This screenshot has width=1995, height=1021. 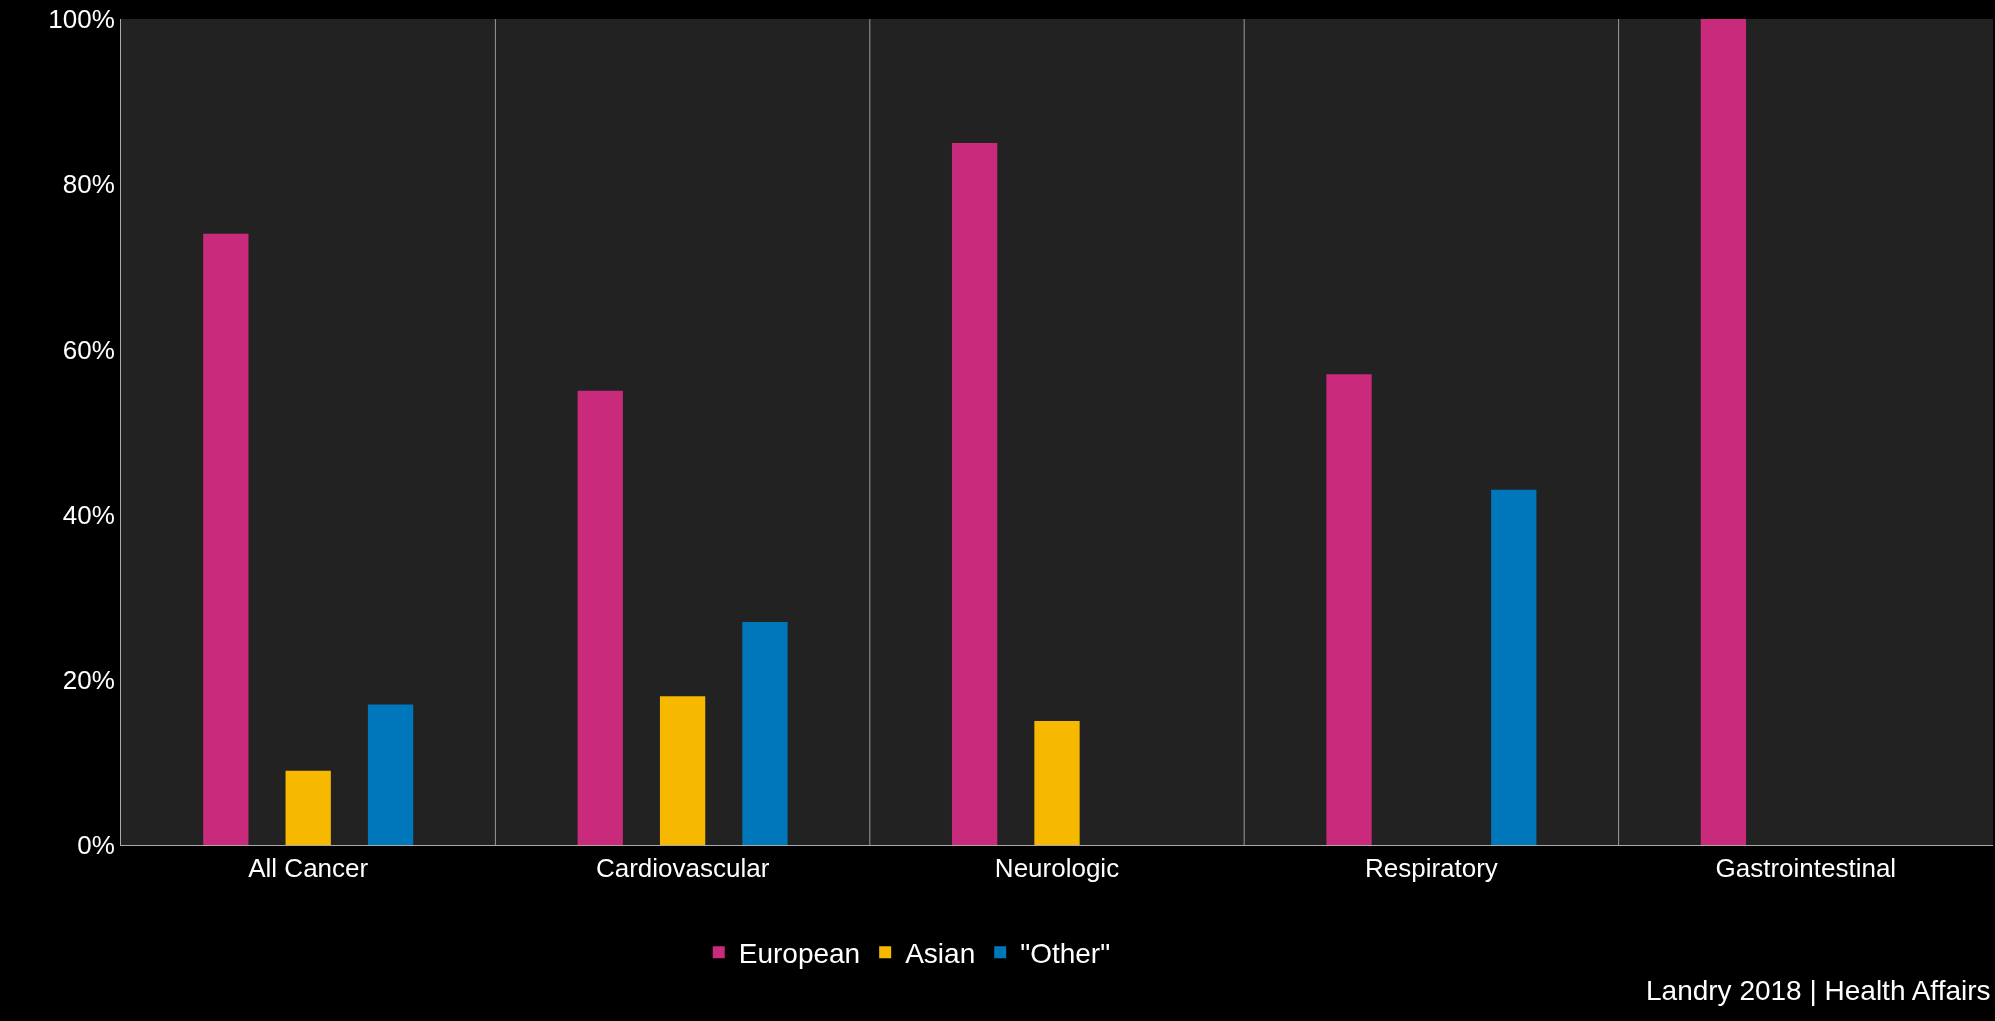 I want to click on legend-label: European, so click(x=799, y=954).